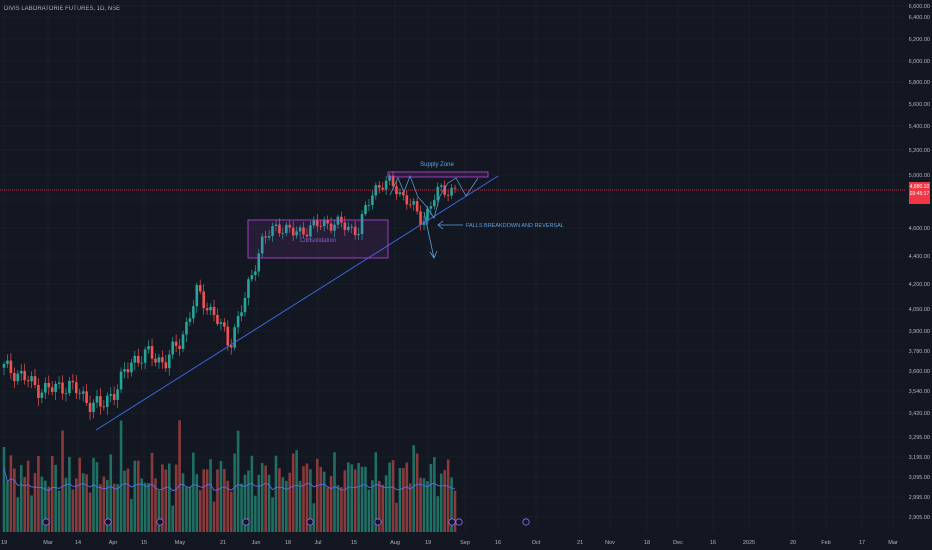 The width and height of the screenshot is (932, 550). What do you see at coordinates (229, 476) in the screenshot?
I see `volume-bars` at bounding box center [229, 476].